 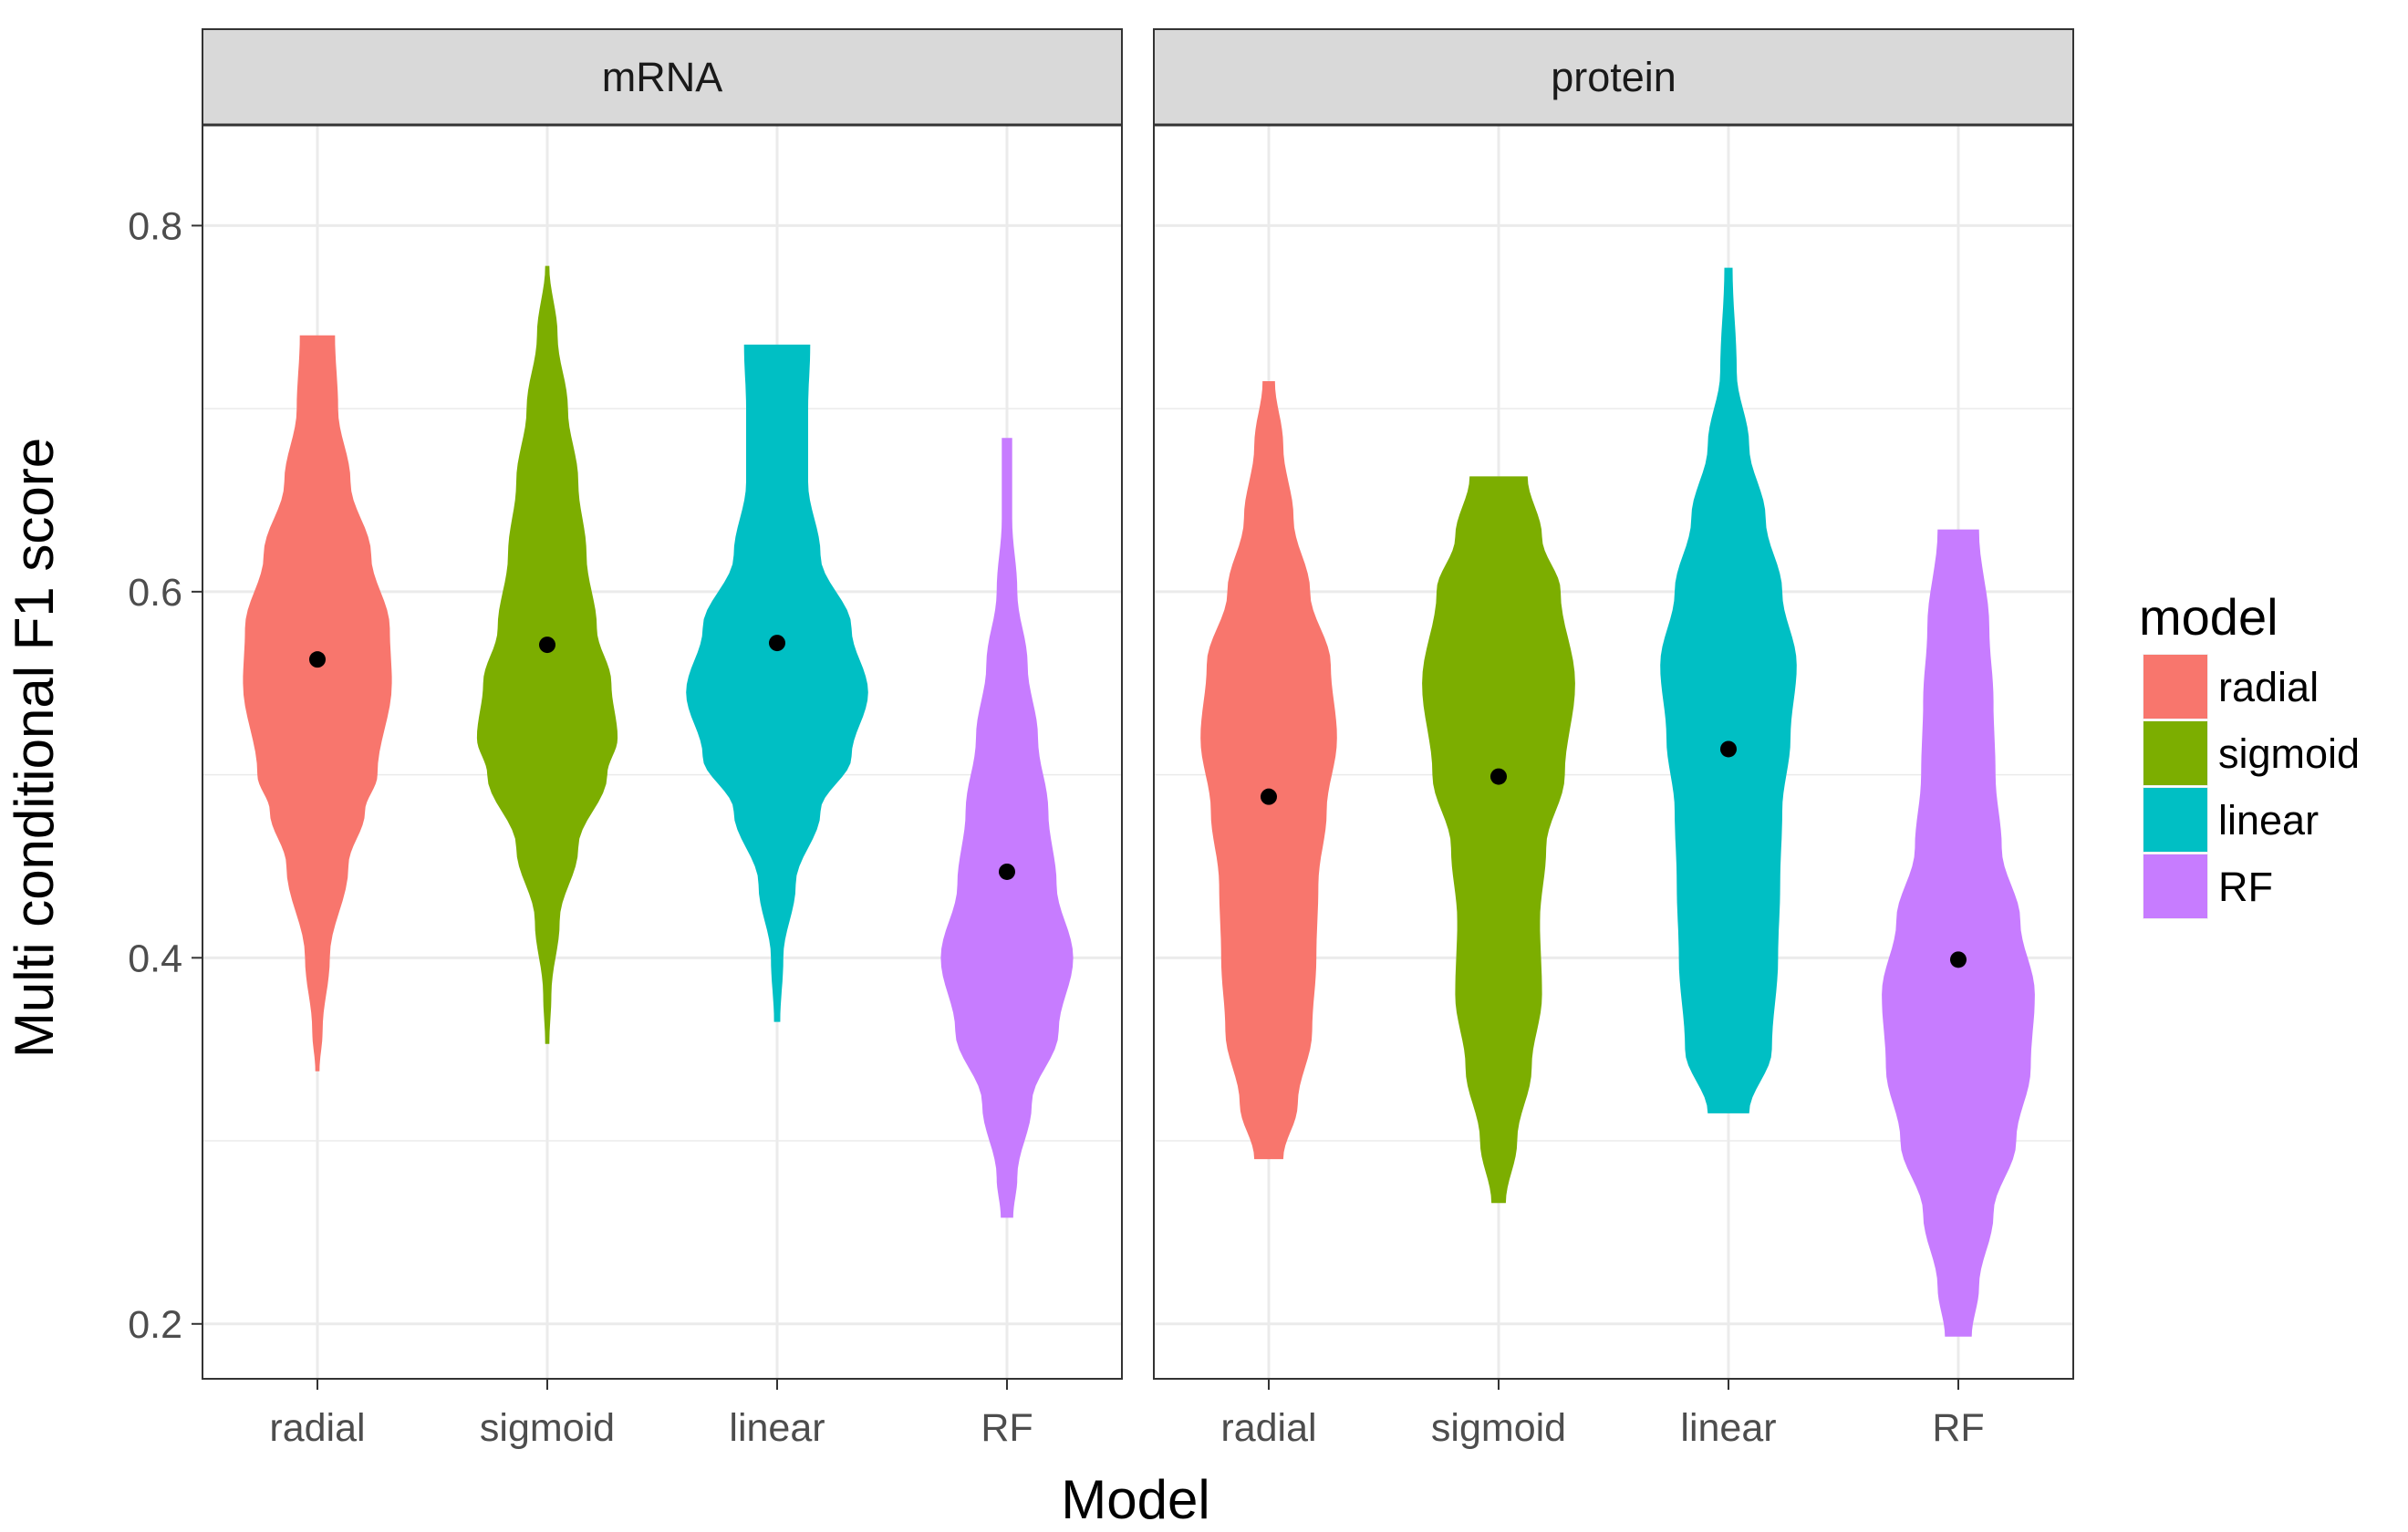 What do you see at coordinates (777, 683) in the screenshot?
I see `violin-mRNA-linear` at bounding box center [777, 683].